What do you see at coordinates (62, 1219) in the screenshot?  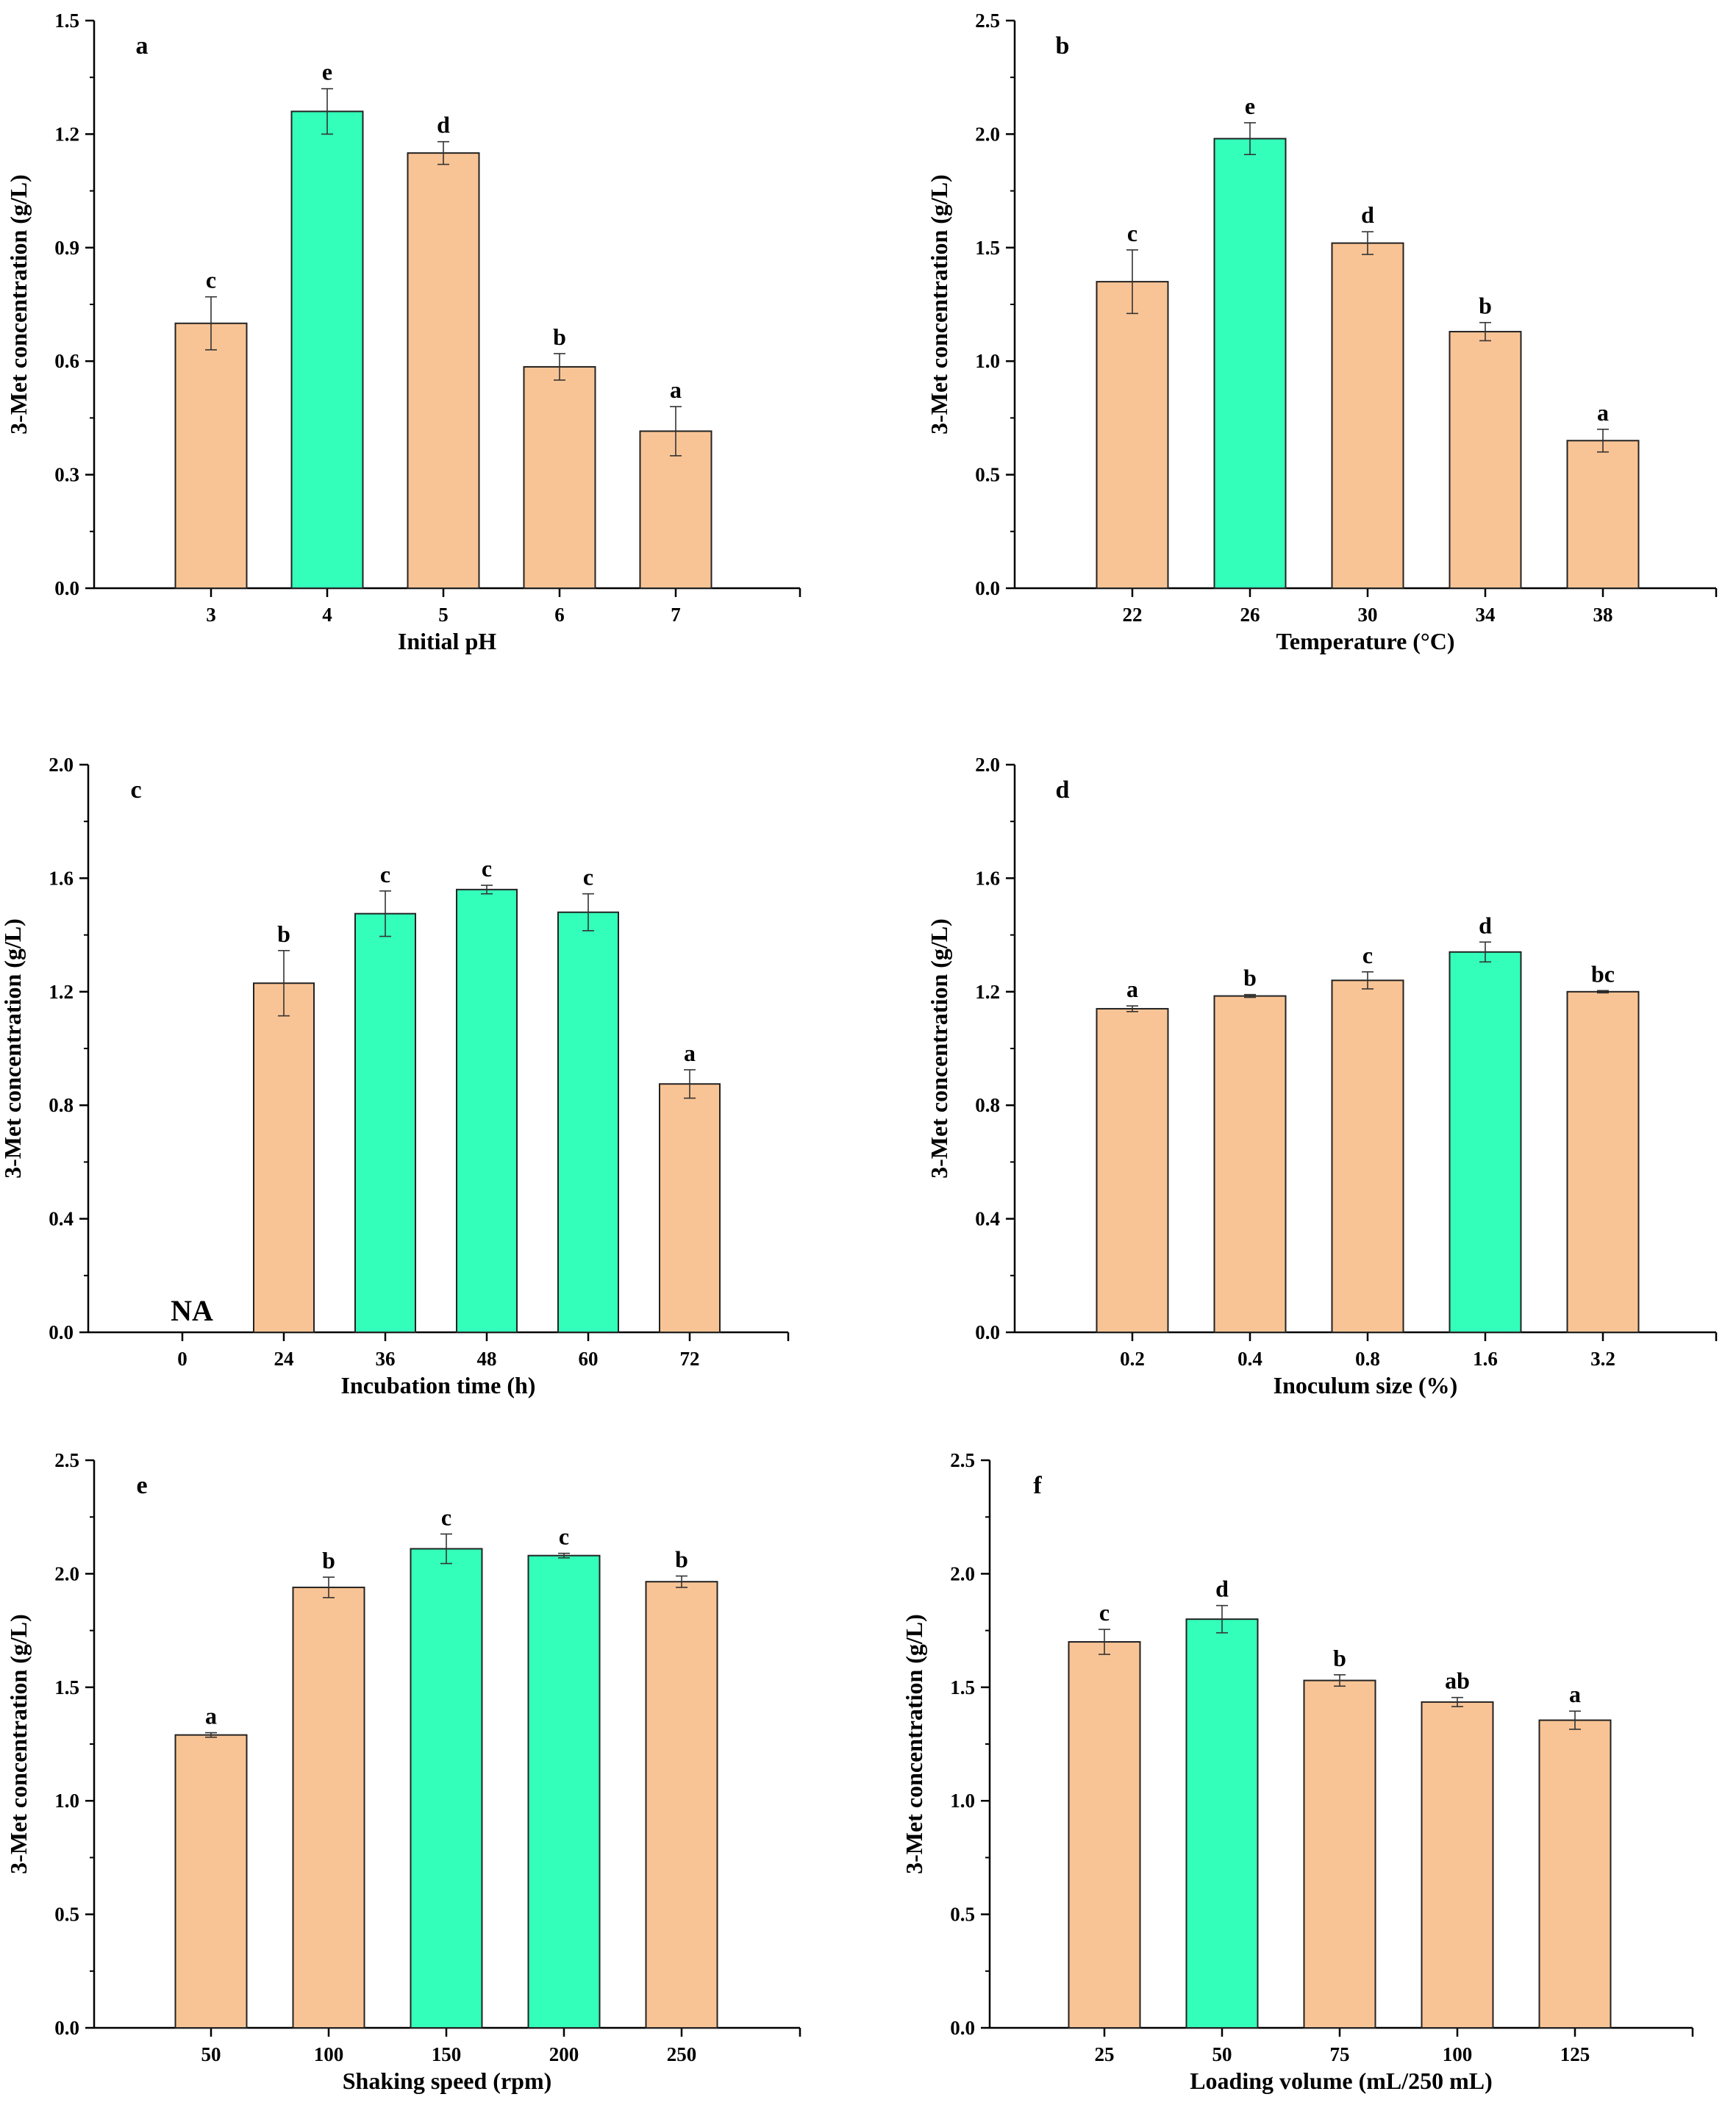 I see `y-tick-label: 0.4` at bounding box center [62, 1219].